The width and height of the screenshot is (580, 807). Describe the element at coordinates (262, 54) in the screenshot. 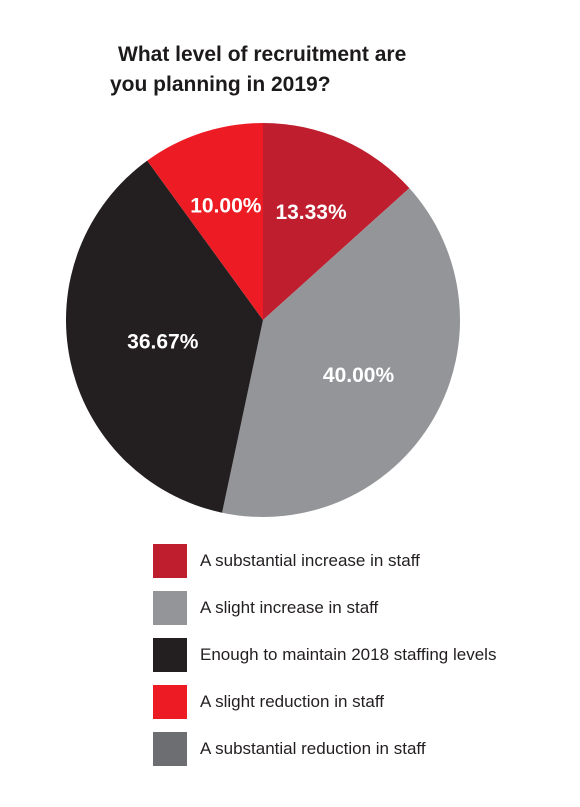

I see `chart-title-line-1: What level of recruitment are` at that location.